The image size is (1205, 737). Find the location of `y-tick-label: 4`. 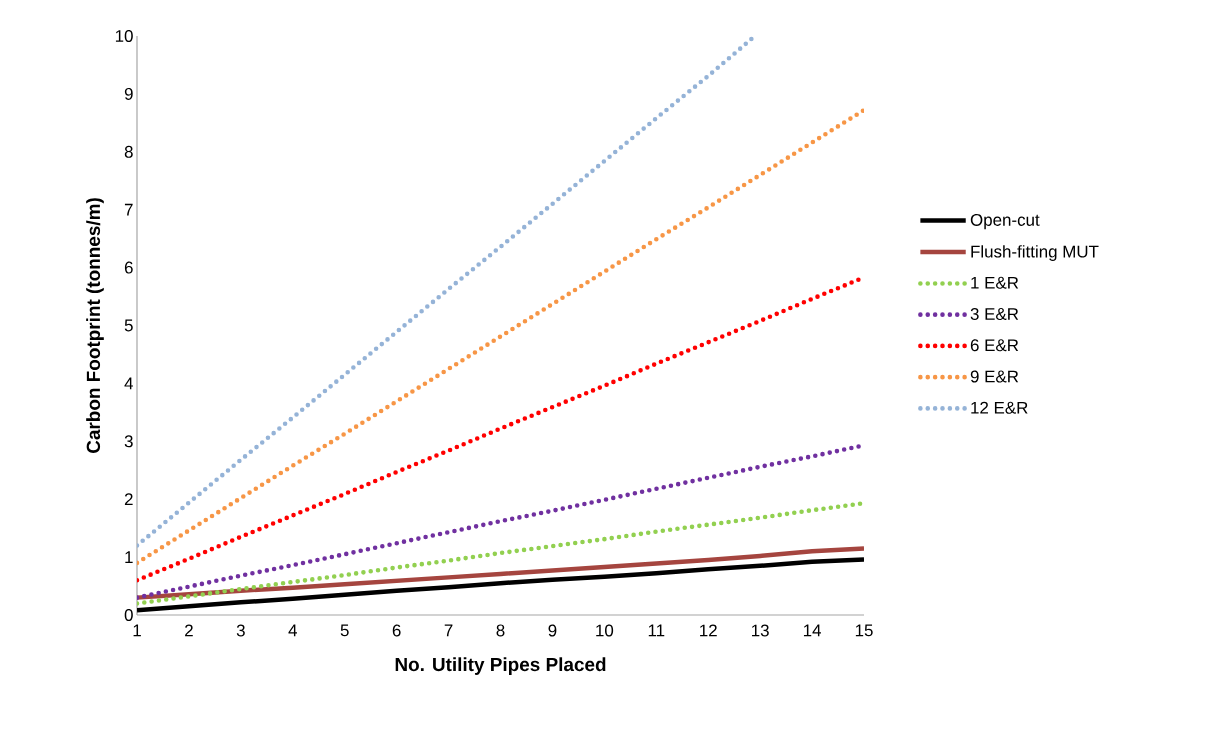

y-tick-label: 4 is located at coordinates (128, 383).